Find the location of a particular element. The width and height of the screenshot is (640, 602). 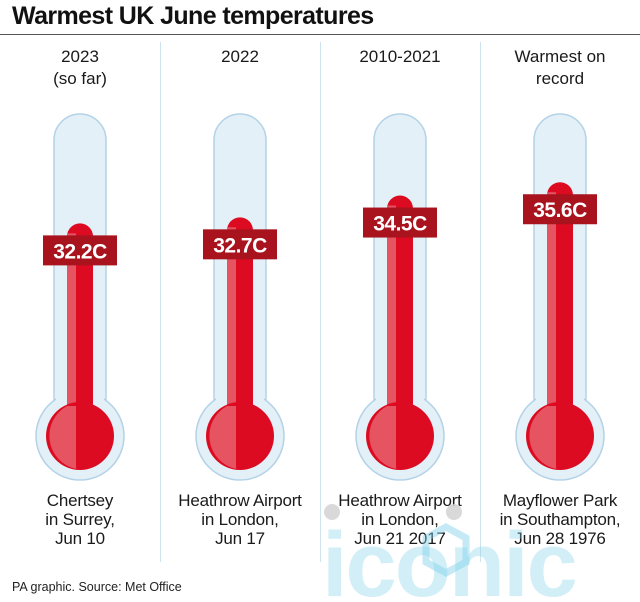

category-label: 2023 (so far) is located at coordinates (80, 67).